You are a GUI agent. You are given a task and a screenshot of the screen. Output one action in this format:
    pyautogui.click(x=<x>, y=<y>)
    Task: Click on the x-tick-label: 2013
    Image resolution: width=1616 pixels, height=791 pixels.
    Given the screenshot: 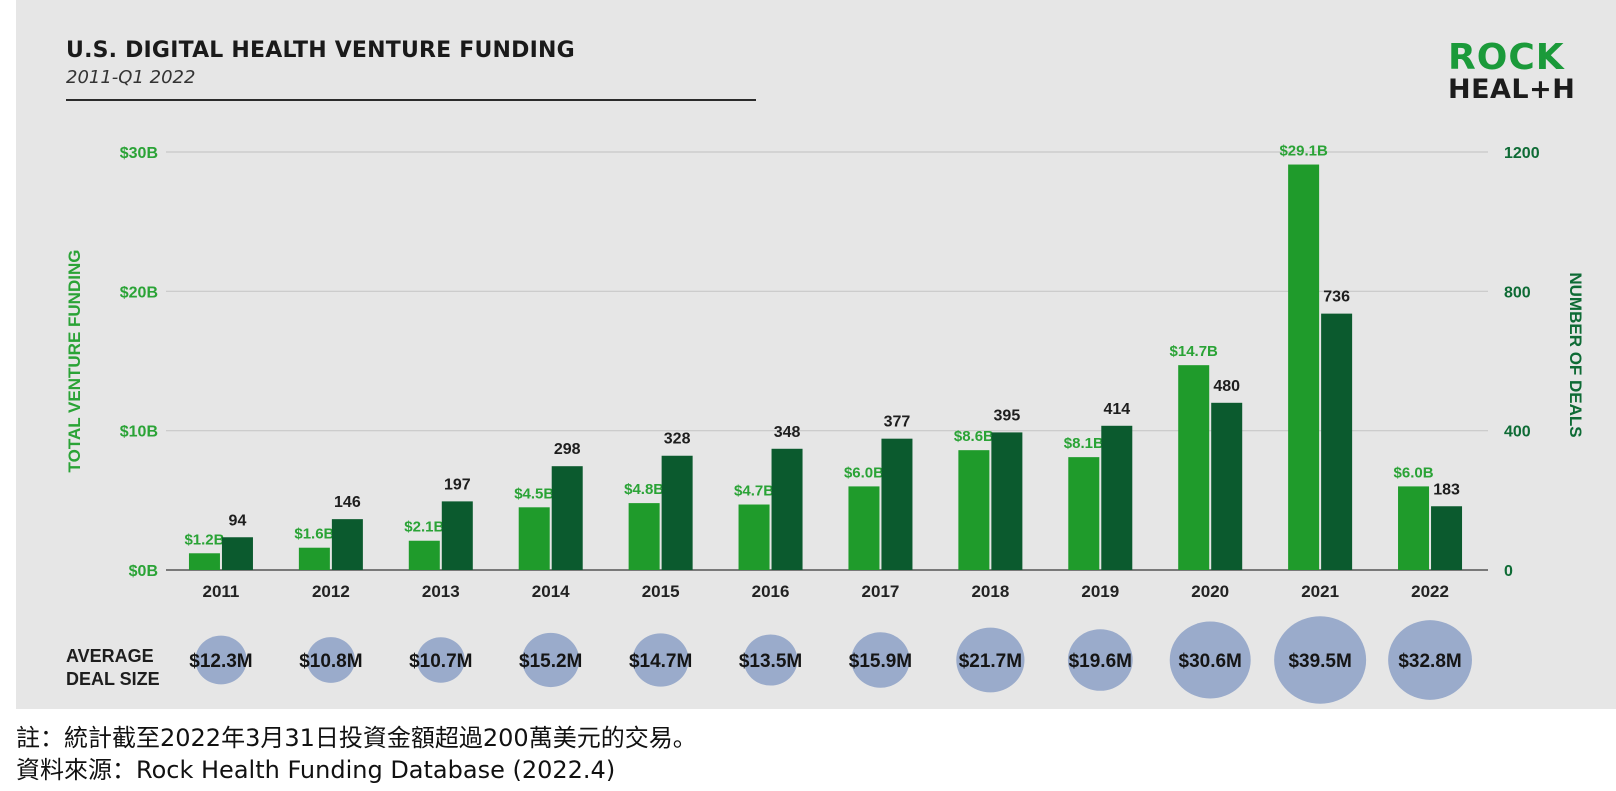 What is the action you would take?
    pyautogui.click(x=441, y=591)
    